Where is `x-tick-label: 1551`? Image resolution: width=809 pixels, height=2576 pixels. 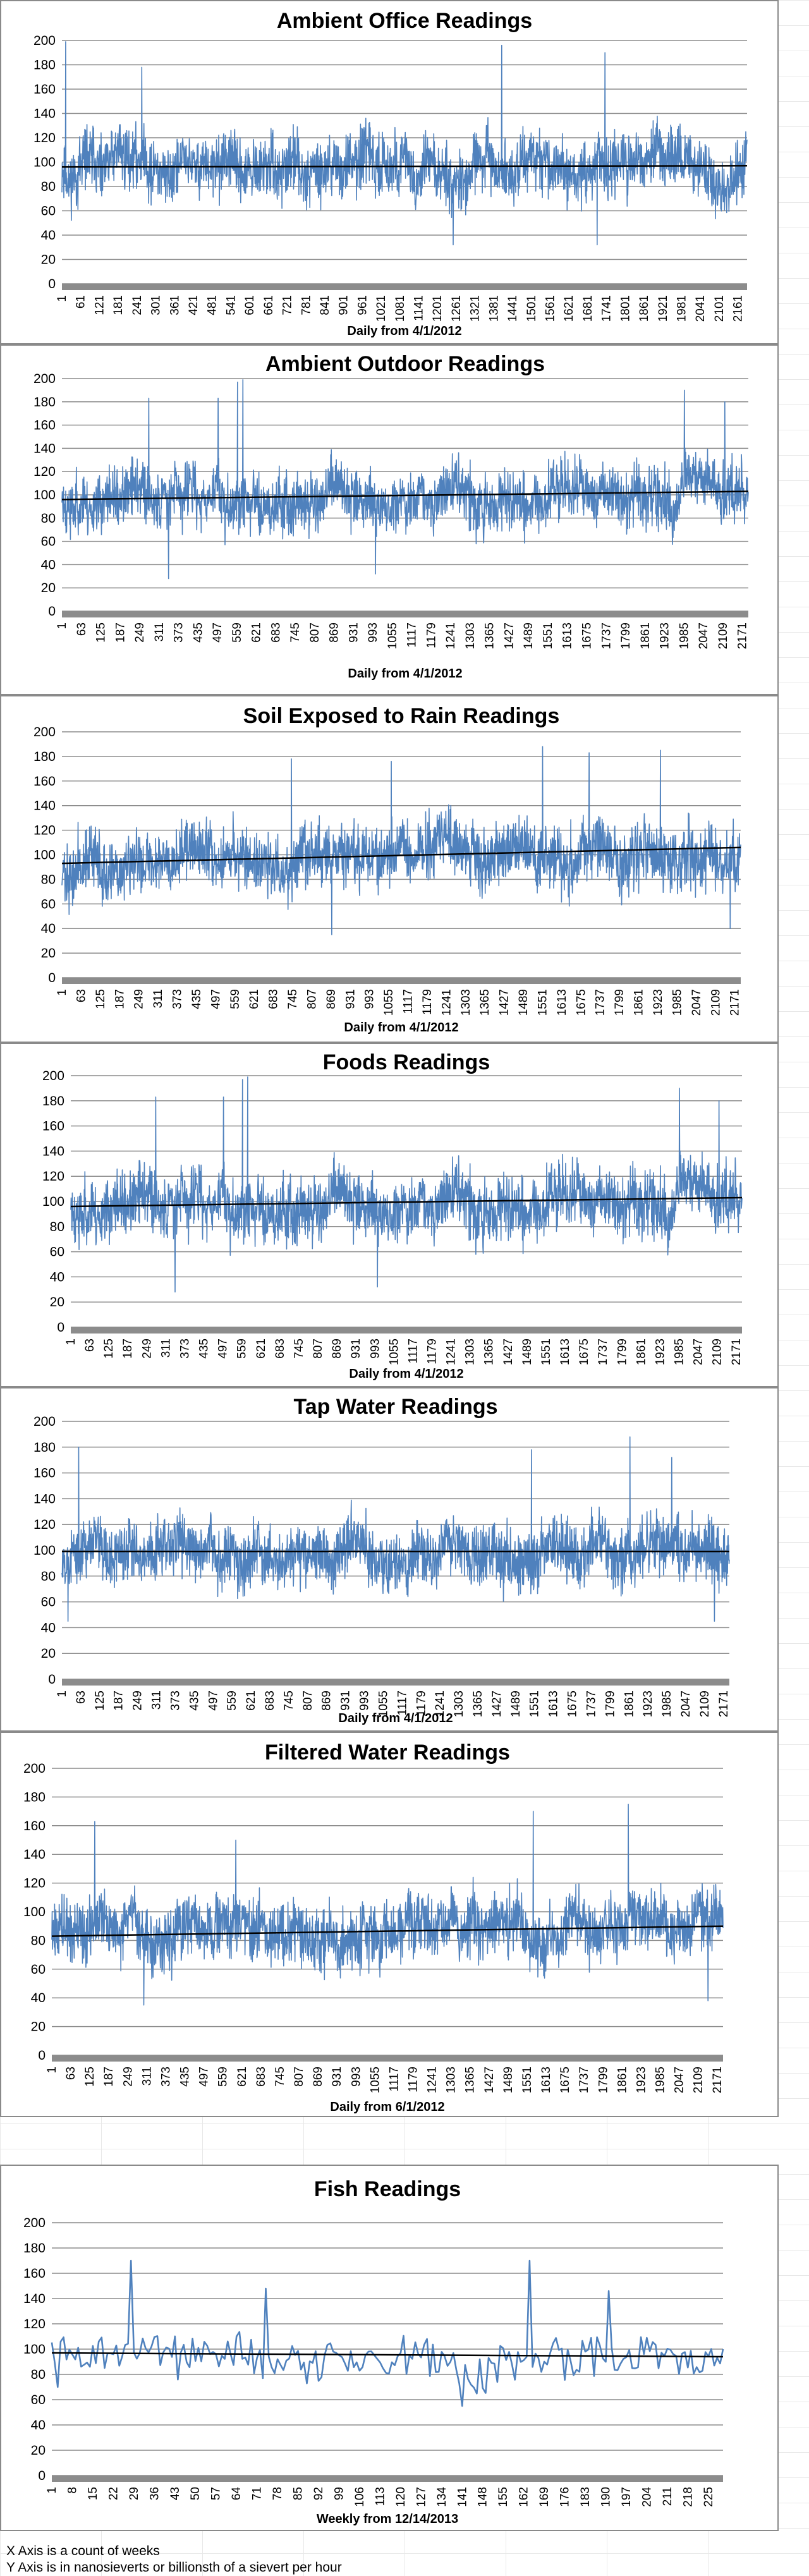 x-tick-label: 1551 is located at coordinates (535, 1704).